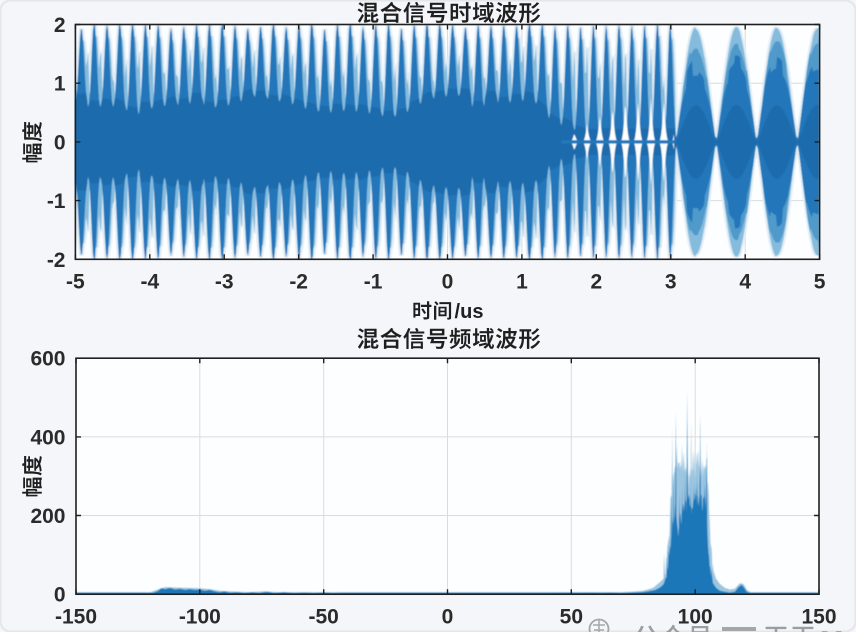 Image resolution: width=856 pixels, height=632 pixels. Describe the element at coordinates (323, 617) in the screenshot. I see `svg-text: -50` at that location.